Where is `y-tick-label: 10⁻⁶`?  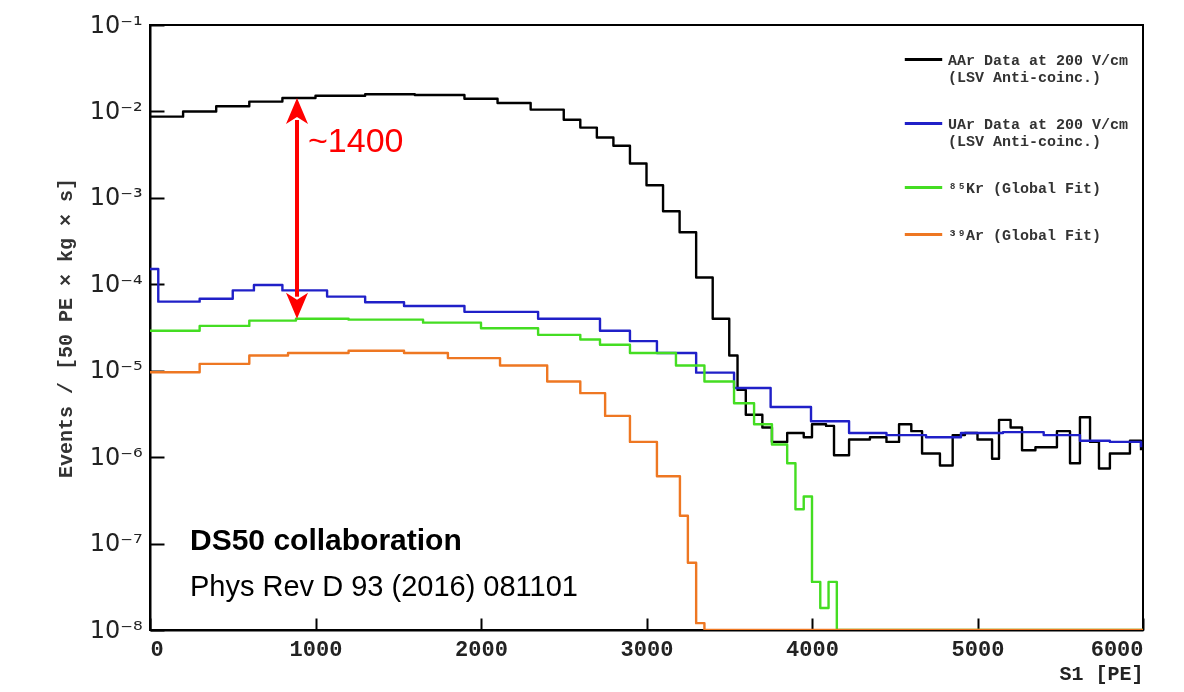
y-tick-label: 10⁻⁶ is located at coordinates (116, 456).